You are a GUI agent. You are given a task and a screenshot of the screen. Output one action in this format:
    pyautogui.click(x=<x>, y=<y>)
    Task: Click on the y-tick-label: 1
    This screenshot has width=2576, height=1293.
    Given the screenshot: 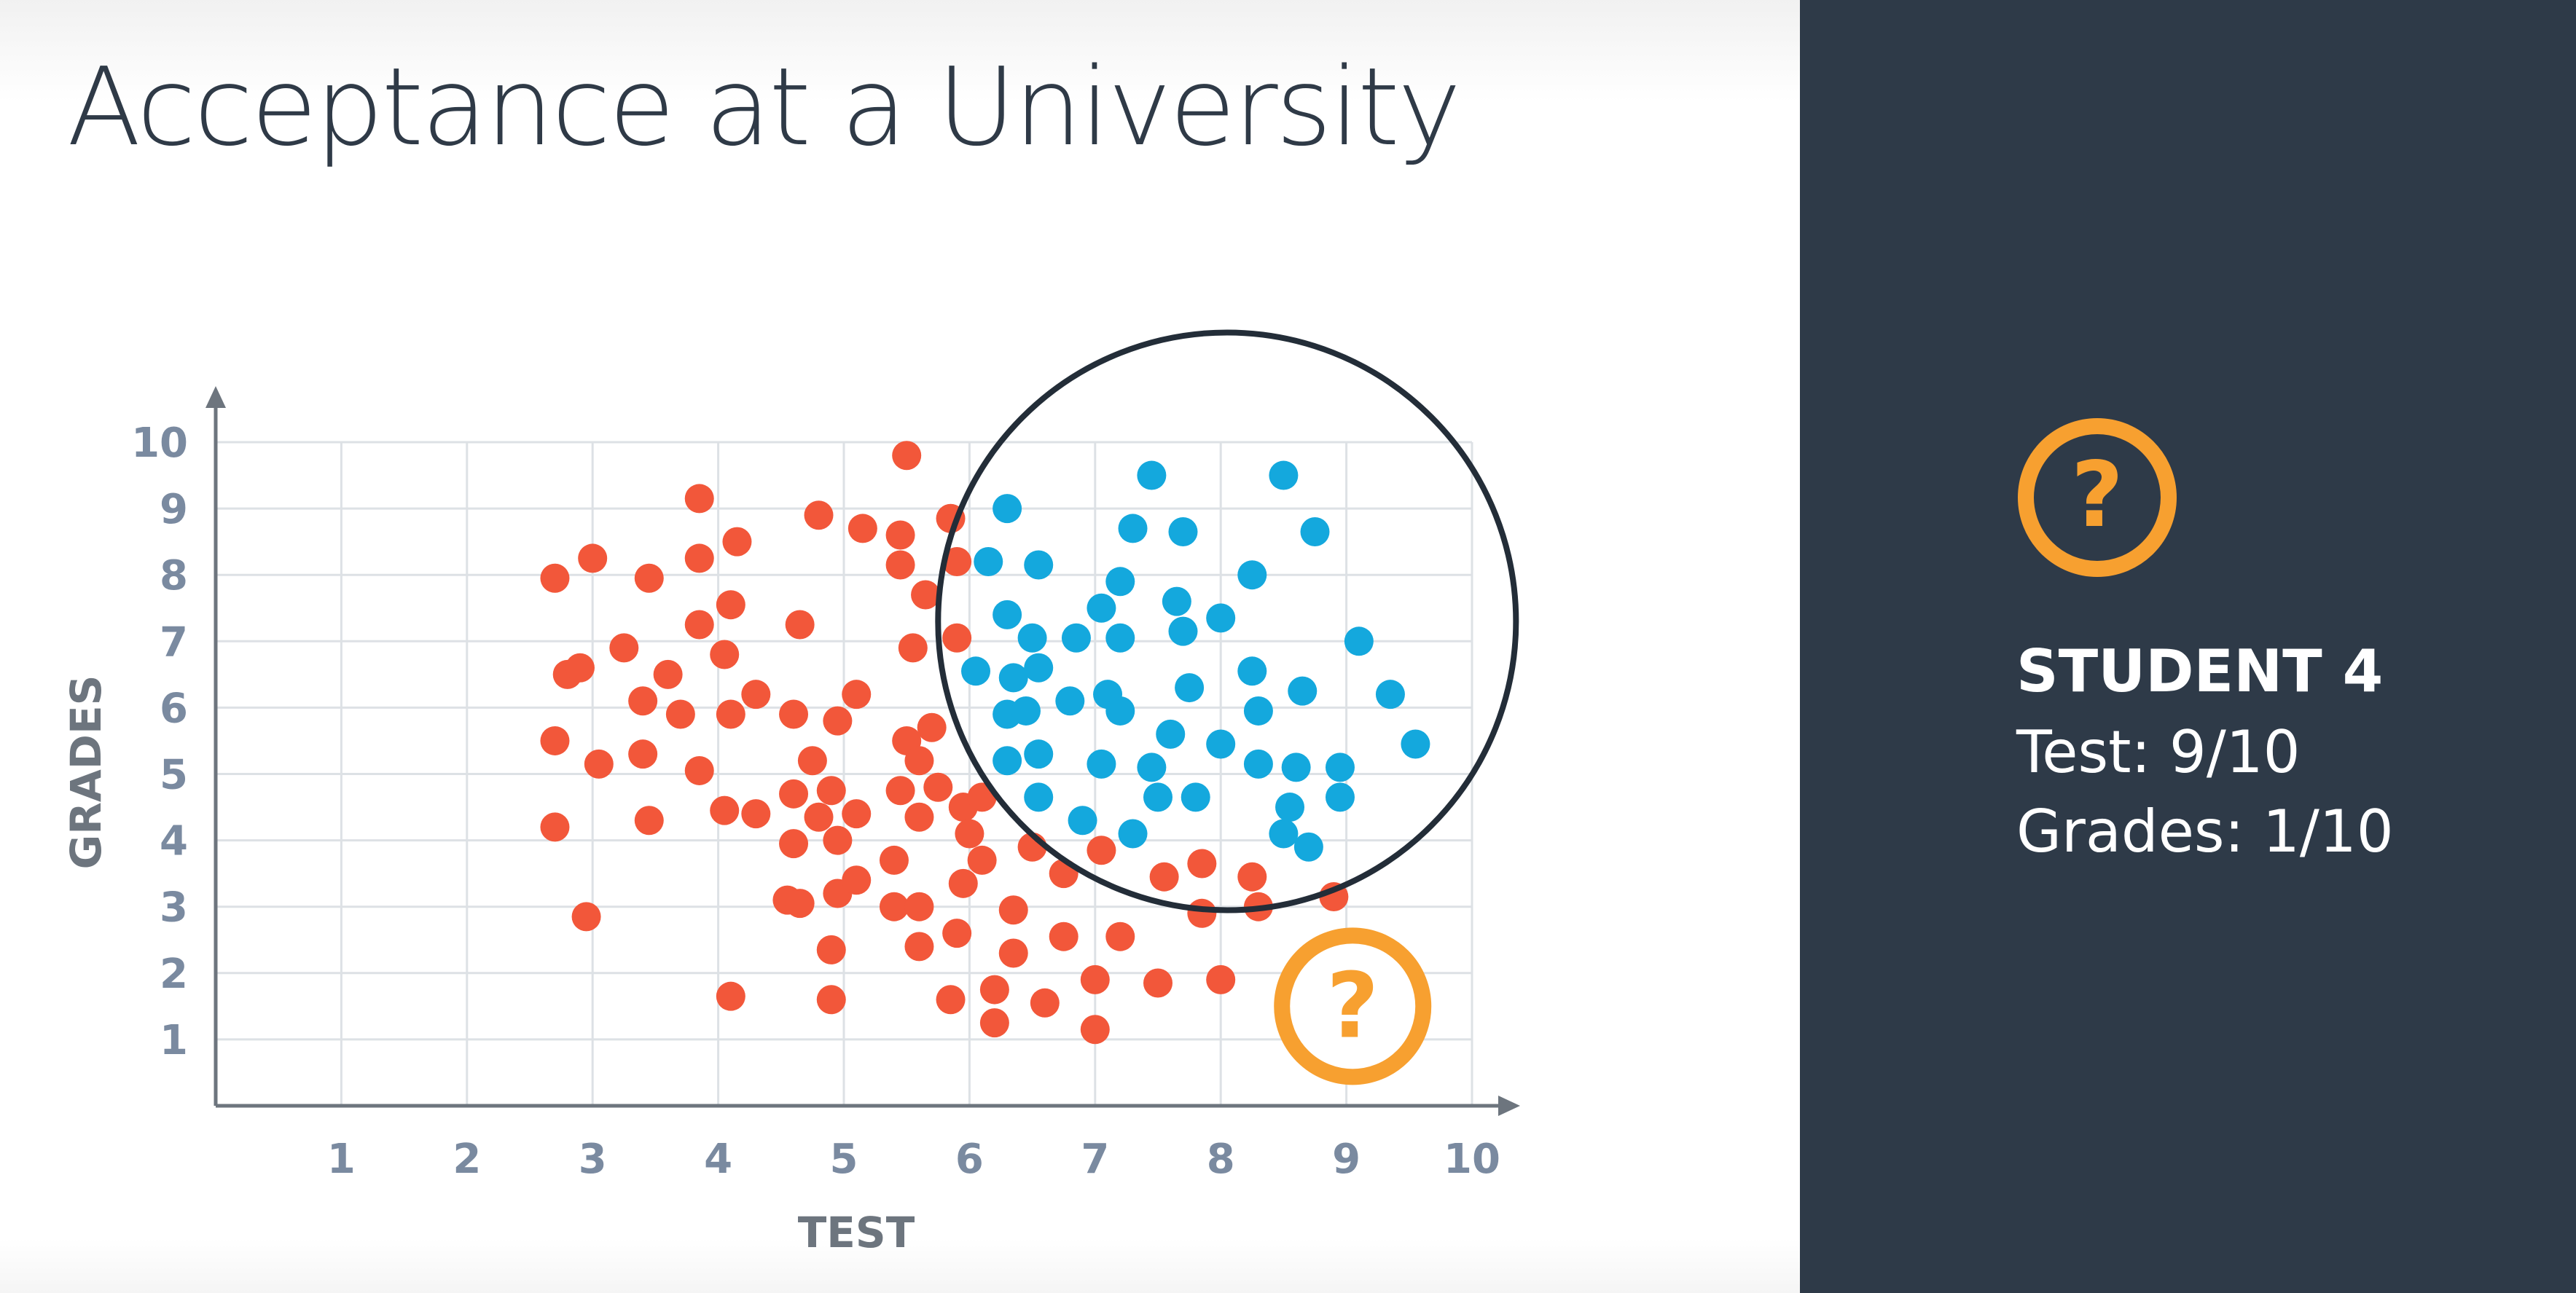 What is the action you would take?
    pyautogui.click(x=174, y=1040)
    